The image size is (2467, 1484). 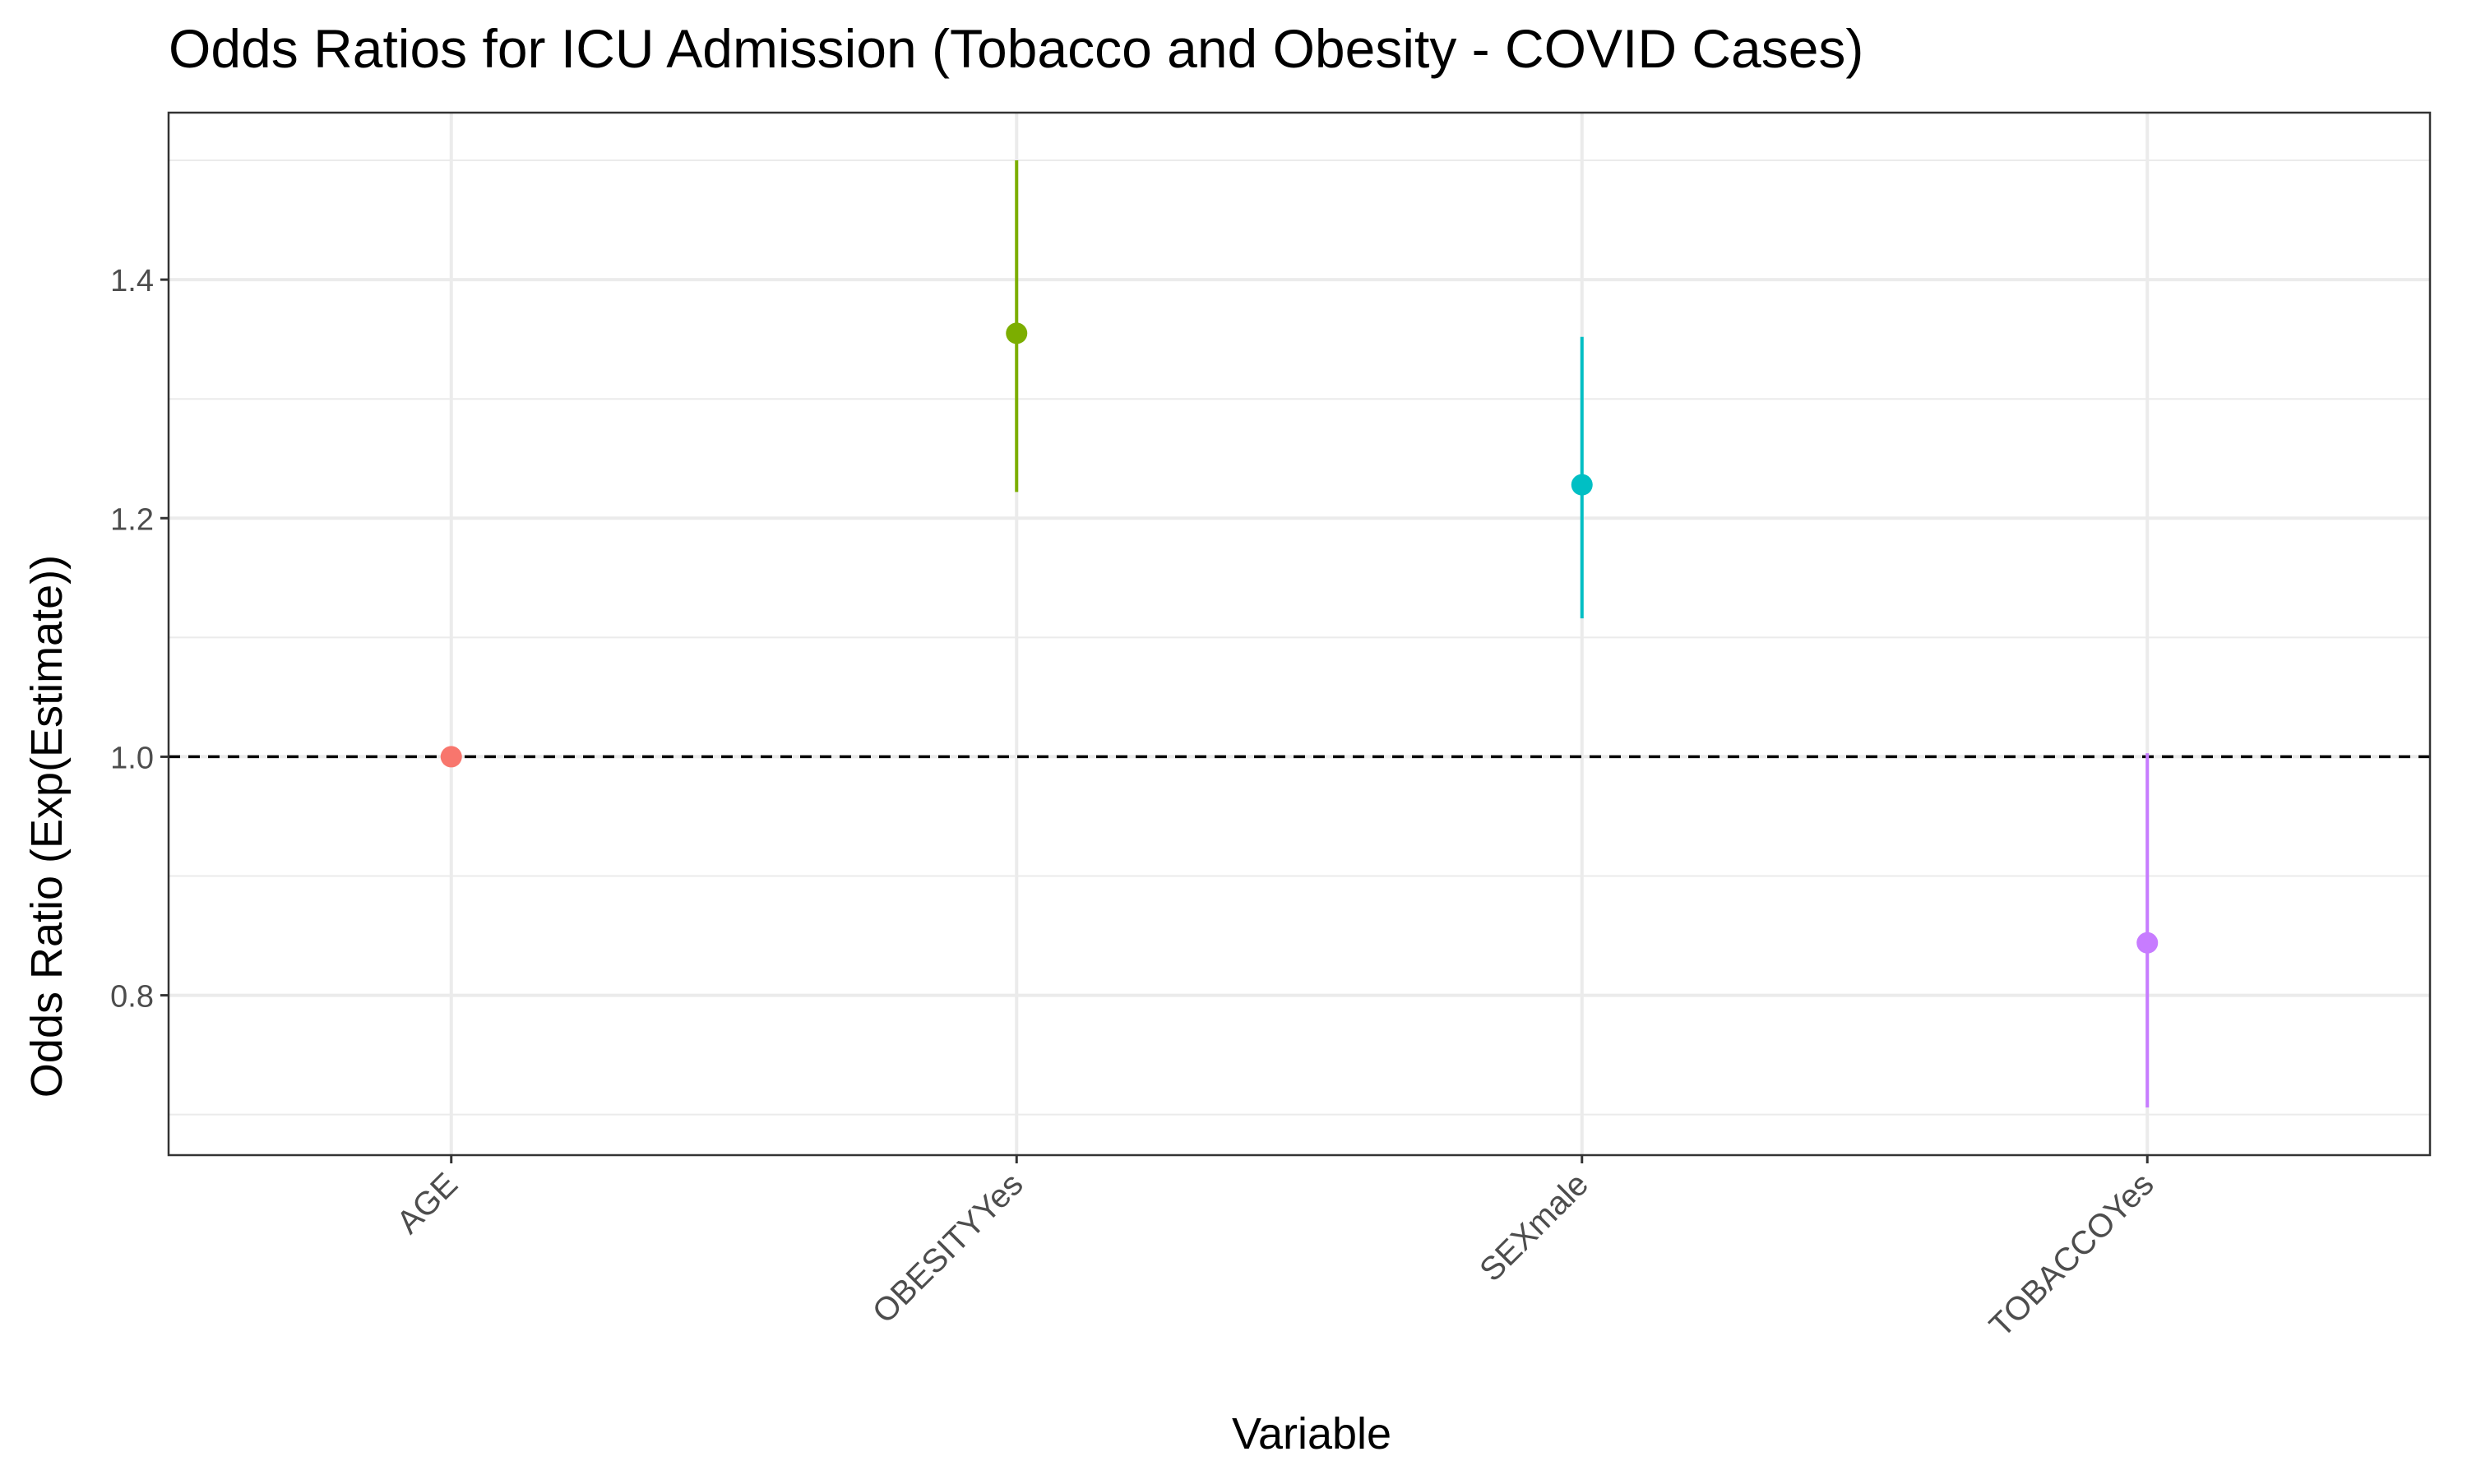 What do you see at coordinates (451, 757) in the screenshot?
I see `point-age` at bounding box center [451, 757].